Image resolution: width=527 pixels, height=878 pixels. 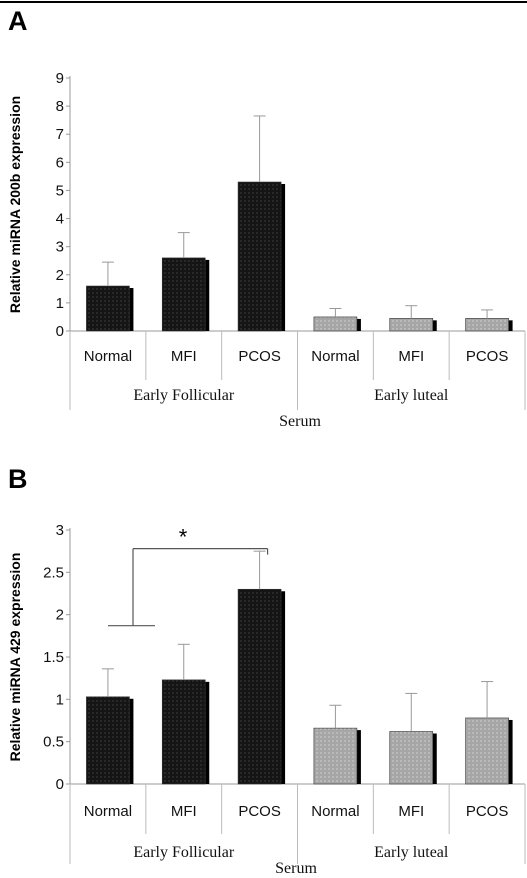 I want to click on y-tick-label: 1.5, so click(x=53, y=657).